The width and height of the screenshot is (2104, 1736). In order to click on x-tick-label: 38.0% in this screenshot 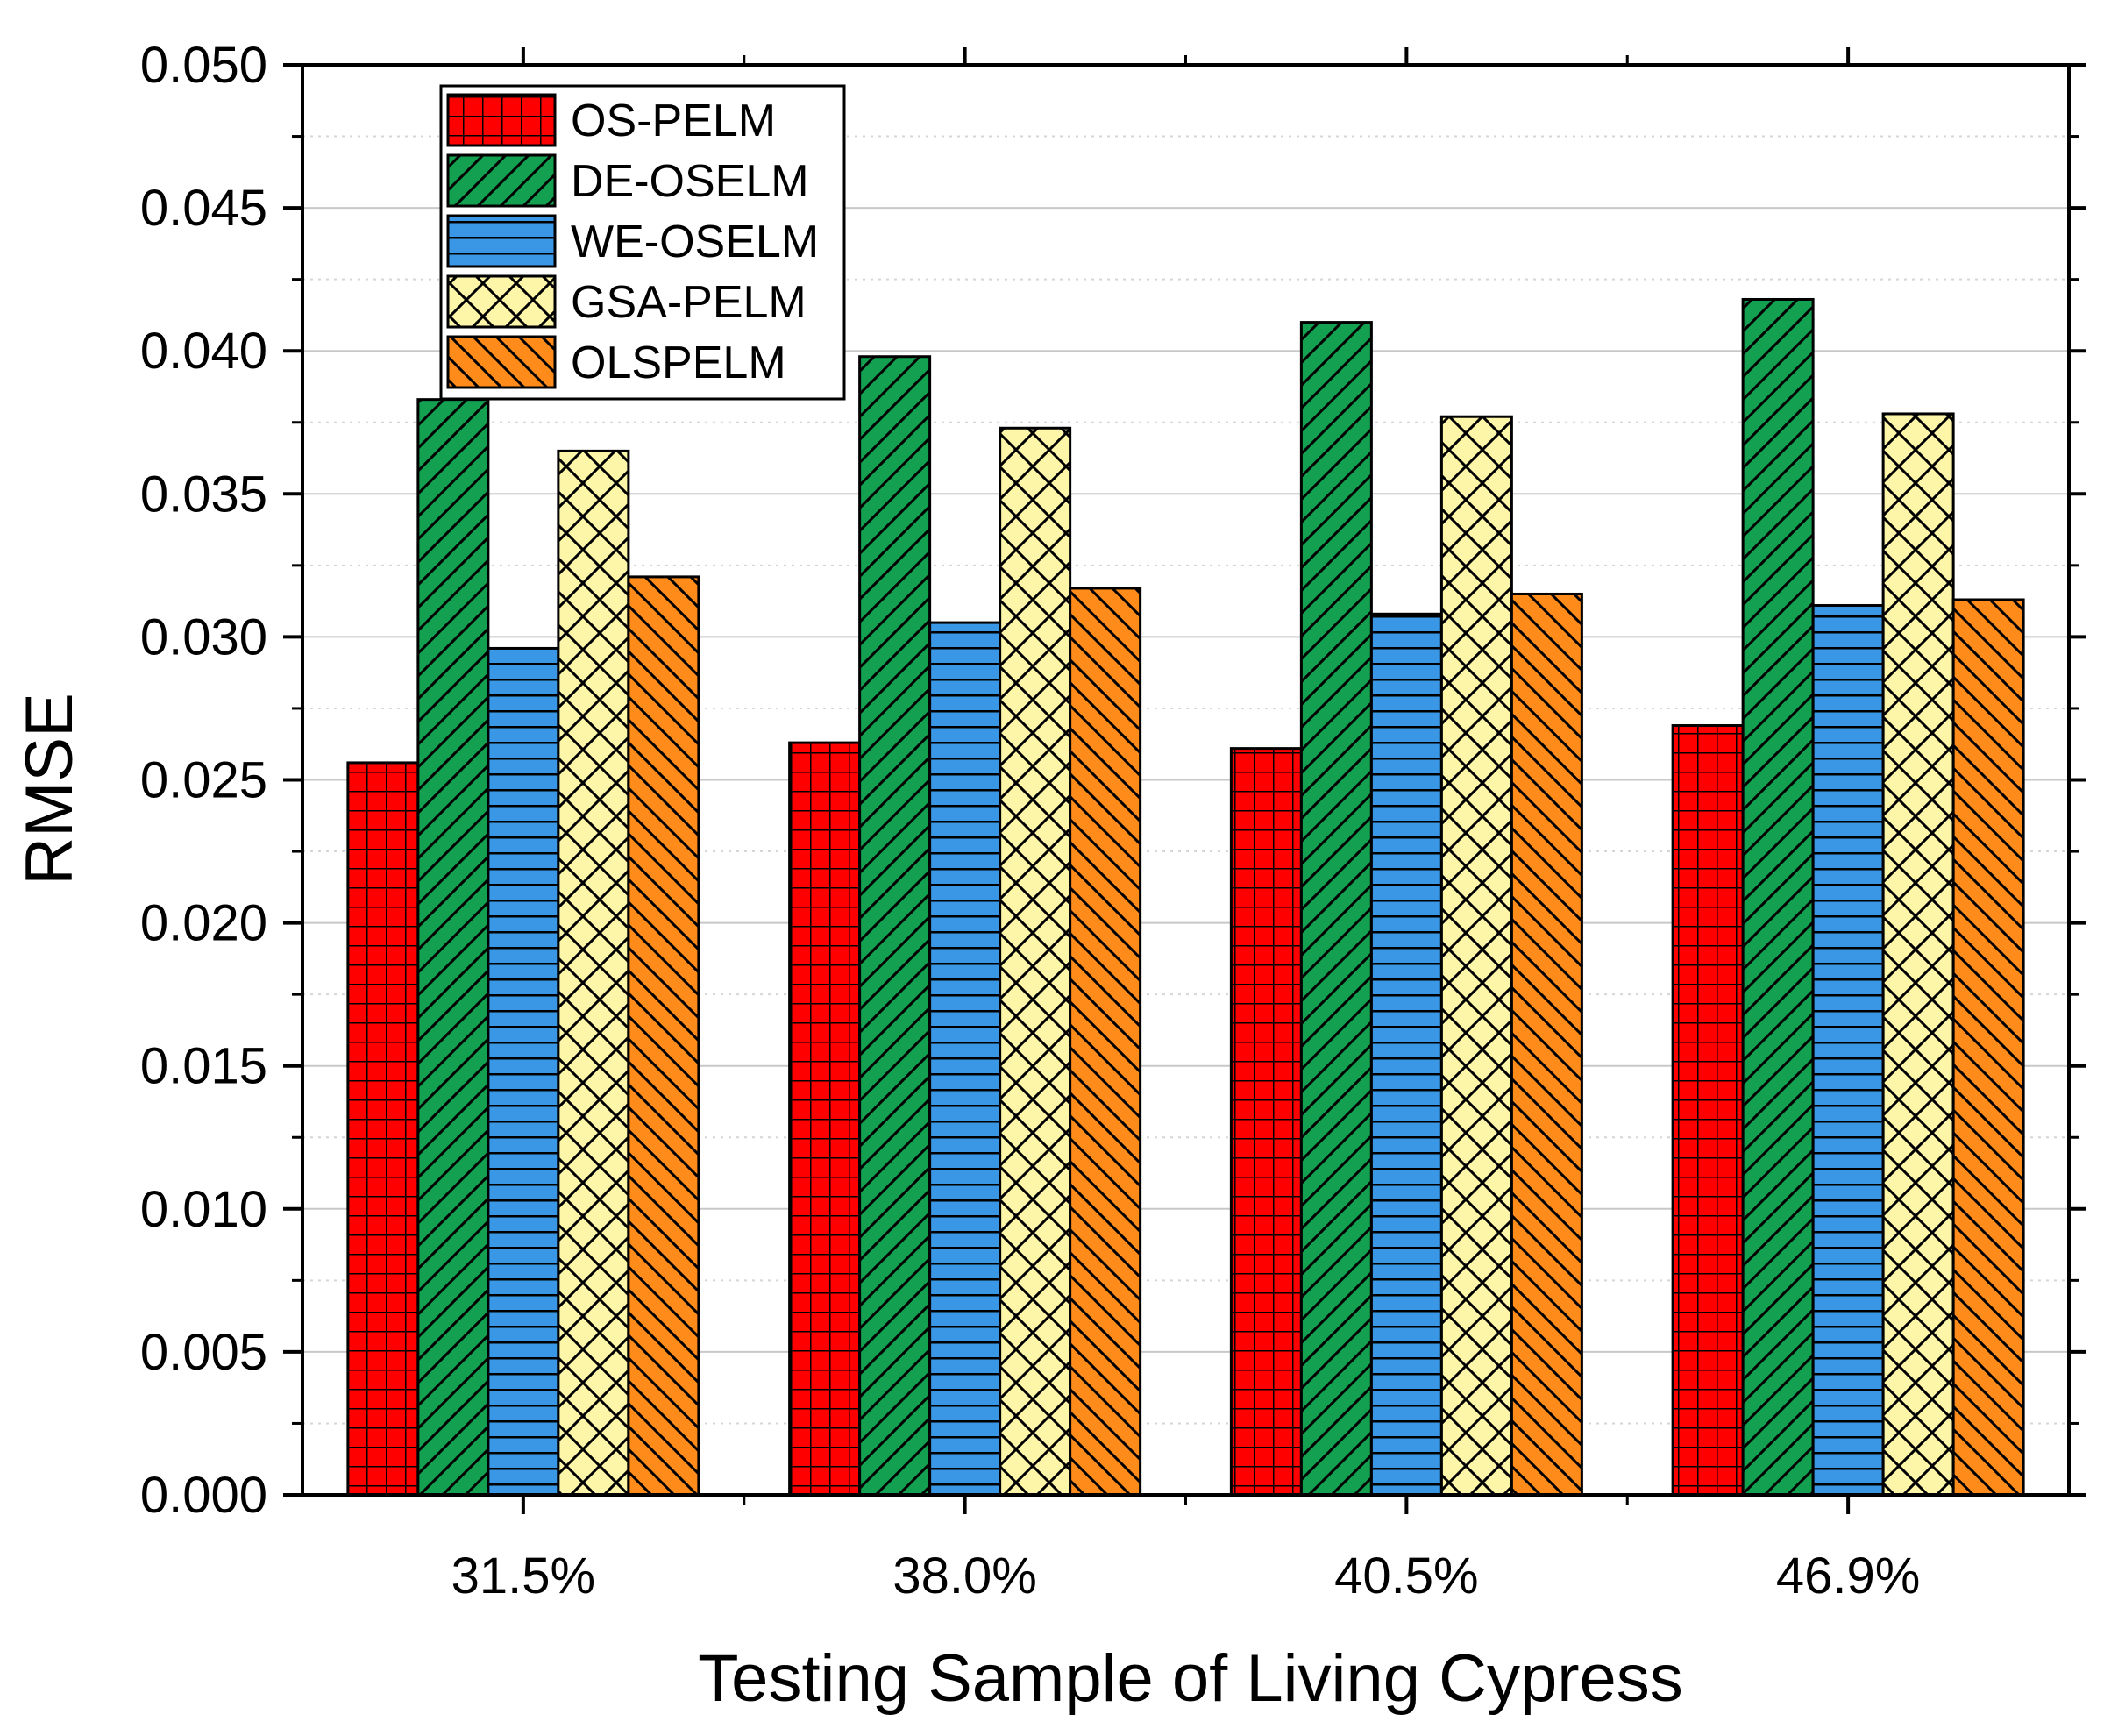, I will do `click(964, 1575)`.